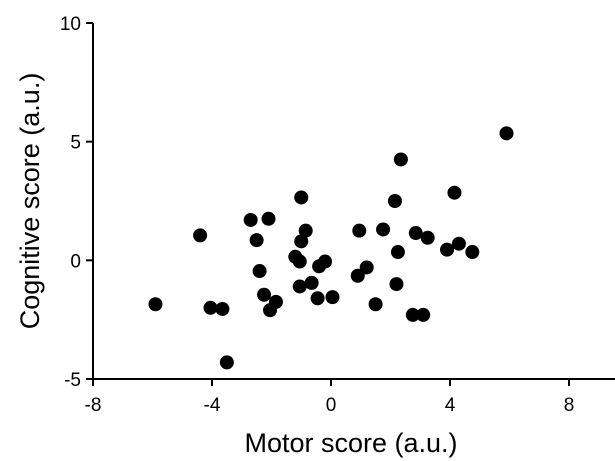  Describe the element at coordinates (450, 405) in the screenshot. I see `x-tick-label: 4` at that location.